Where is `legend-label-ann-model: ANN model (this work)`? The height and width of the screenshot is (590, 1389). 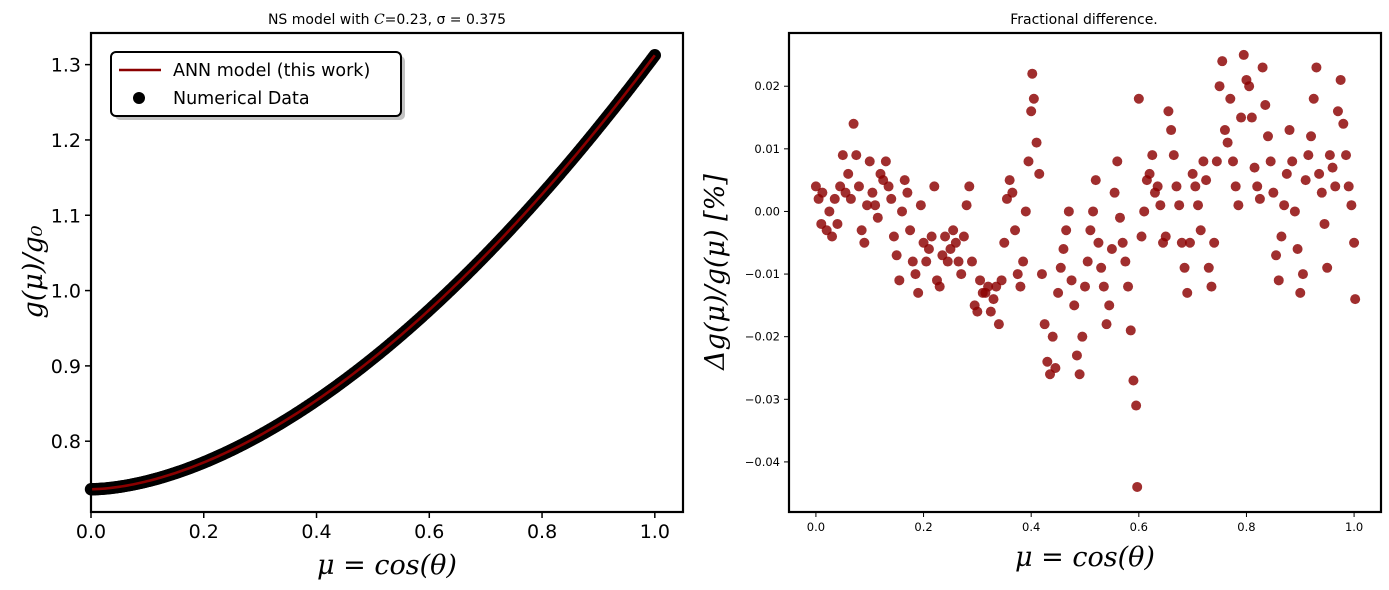
legend-label-ann-model: ANN model (this work) is located at coordinates (271, 71).